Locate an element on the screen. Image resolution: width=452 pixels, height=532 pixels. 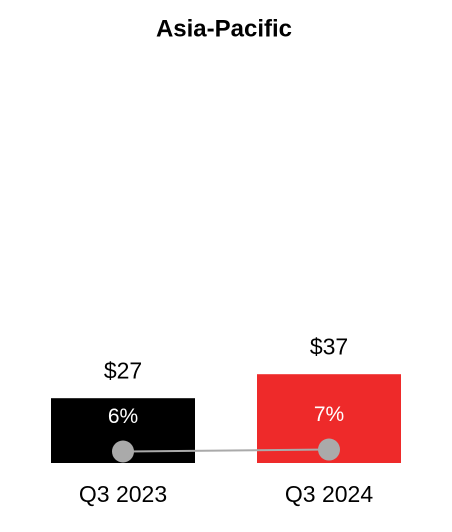
chart-title: Asia-Pacific is located at coordinates (224, 28).